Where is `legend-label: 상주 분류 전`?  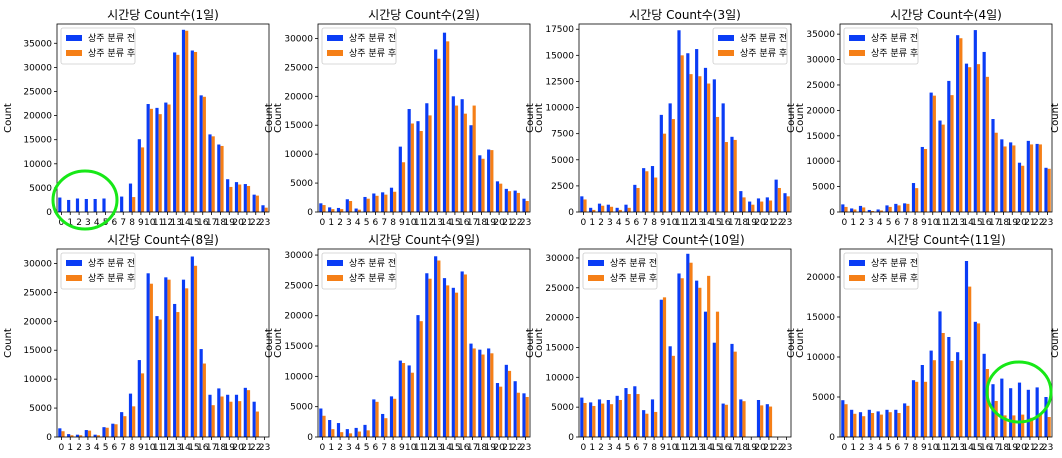
legend-label: 상주 분류 전 is located at coordinates (372, 38).